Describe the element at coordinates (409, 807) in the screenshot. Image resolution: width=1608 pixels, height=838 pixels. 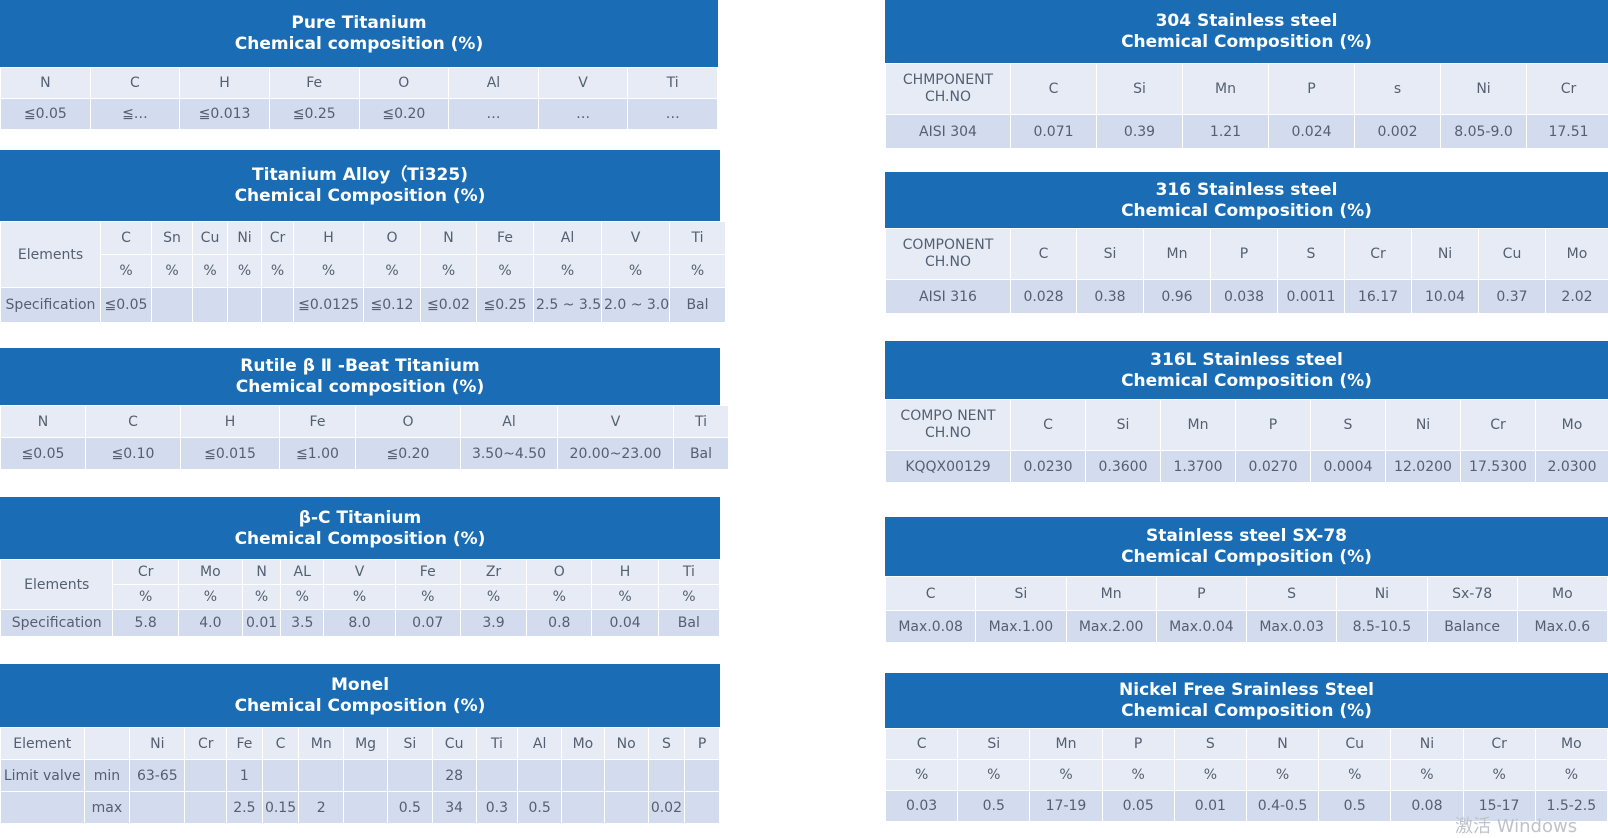
I see `value-cell: 0.5` at that location.